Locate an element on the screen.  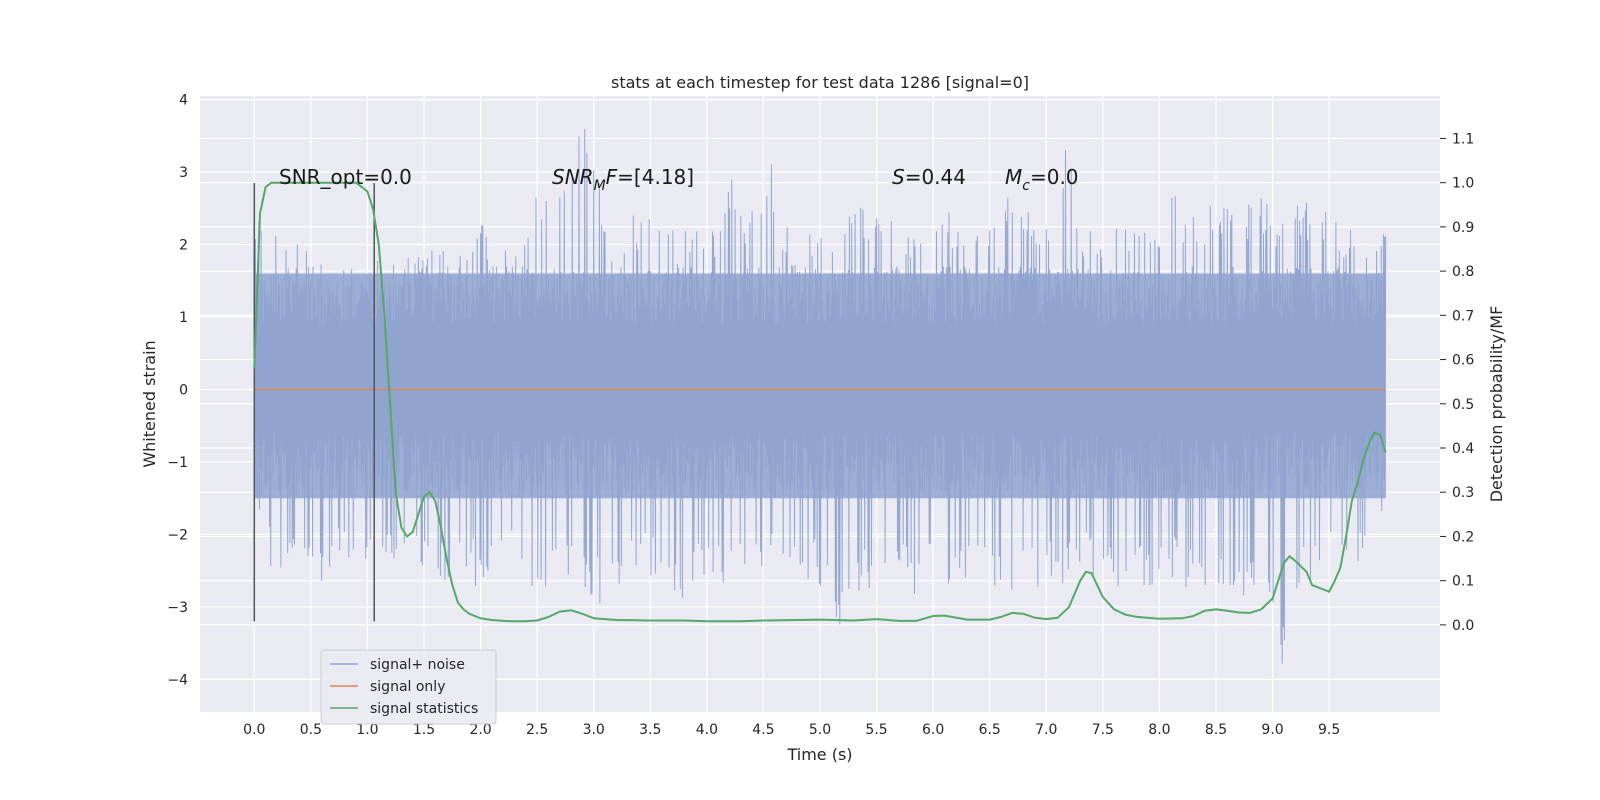
legend-label-signal-statistics: signal statistics is located at coordinates (424, 709).